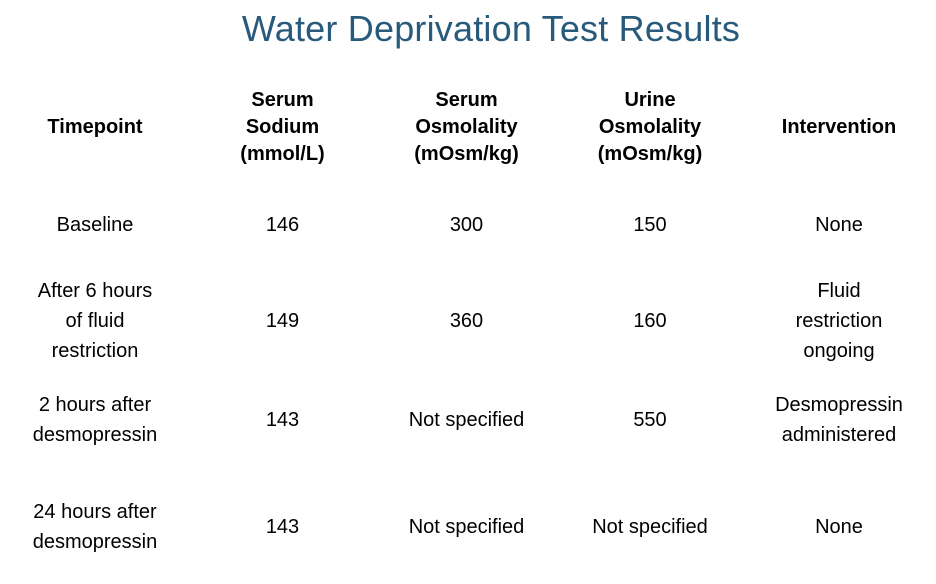 The image size is (936, 584). Describe the element at coordinates (650, 225) in the screenshot. I see `cell-urine-osmolality: 150` at that location.